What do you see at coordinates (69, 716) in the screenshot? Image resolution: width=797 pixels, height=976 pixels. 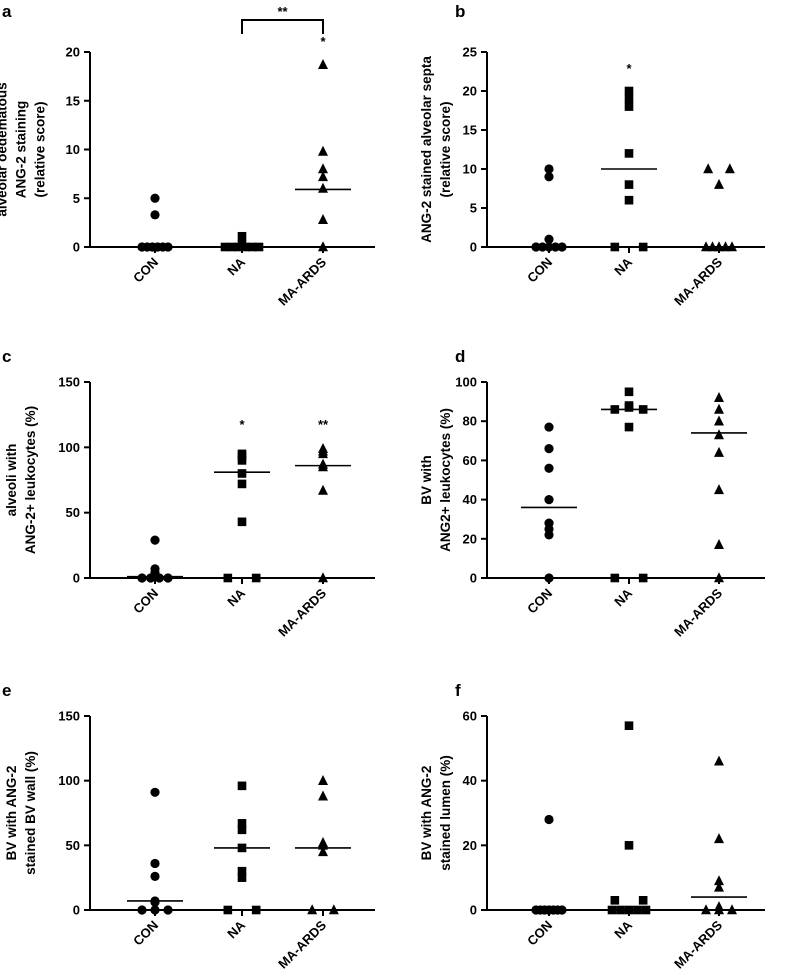 I see `y-tick-label: 150` at bounding box center [69, 716].